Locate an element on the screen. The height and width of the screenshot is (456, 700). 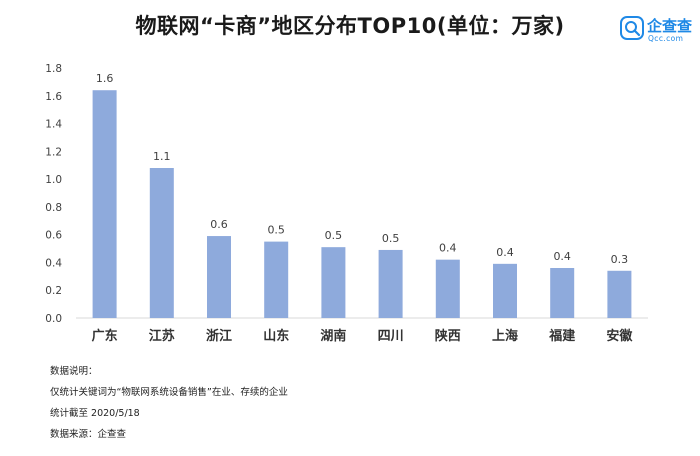
bar-安徽 is located at coordinates (619, 294).